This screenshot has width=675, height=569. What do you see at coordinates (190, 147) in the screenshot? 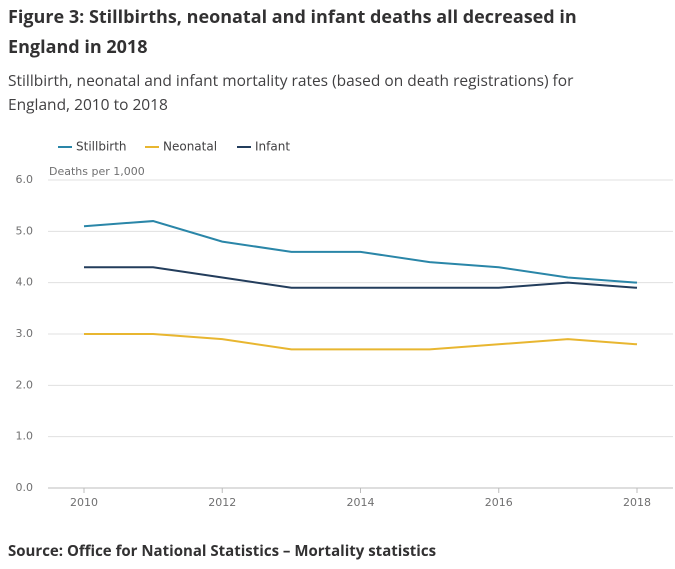
I see `legend-label: Neonatal` at bounding box center [190, 147].